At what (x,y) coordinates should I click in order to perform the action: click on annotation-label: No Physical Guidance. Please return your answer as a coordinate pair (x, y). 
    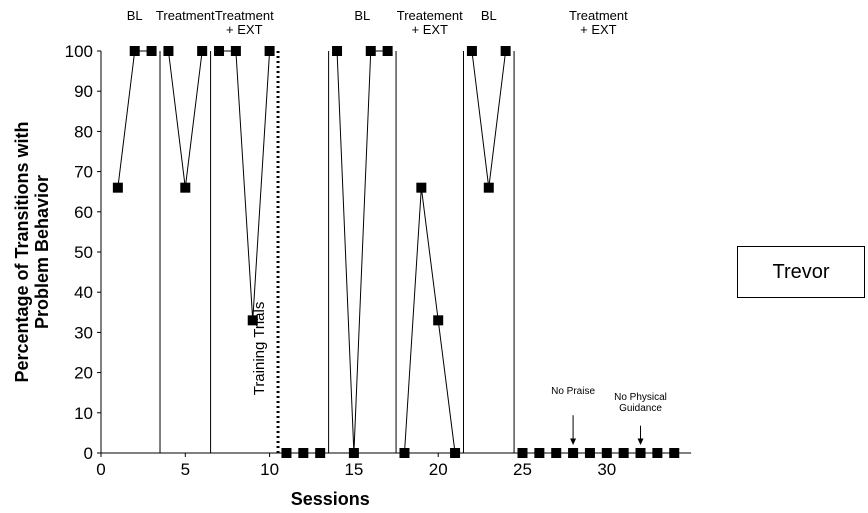
    Looking at the image, I should click on (640, 403).